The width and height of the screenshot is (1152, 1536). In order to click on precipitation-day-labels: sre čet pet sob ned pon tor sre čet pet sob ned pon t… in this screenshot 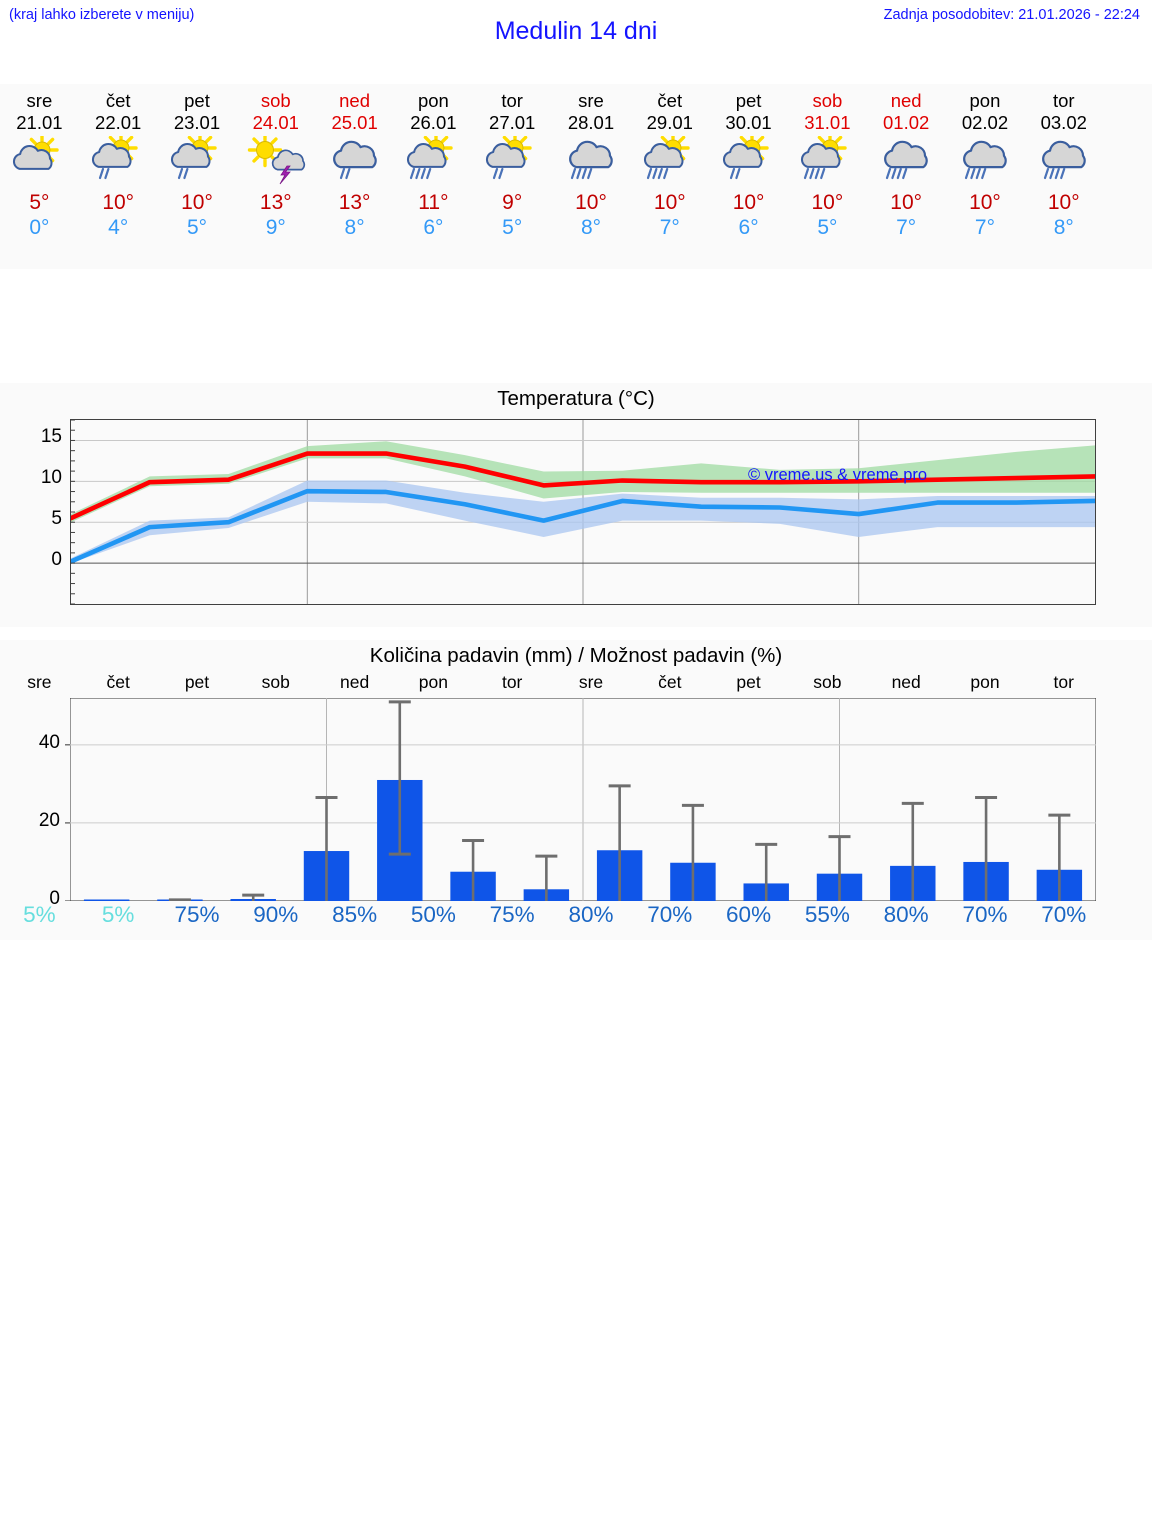, I will do `click(576, 684)`.